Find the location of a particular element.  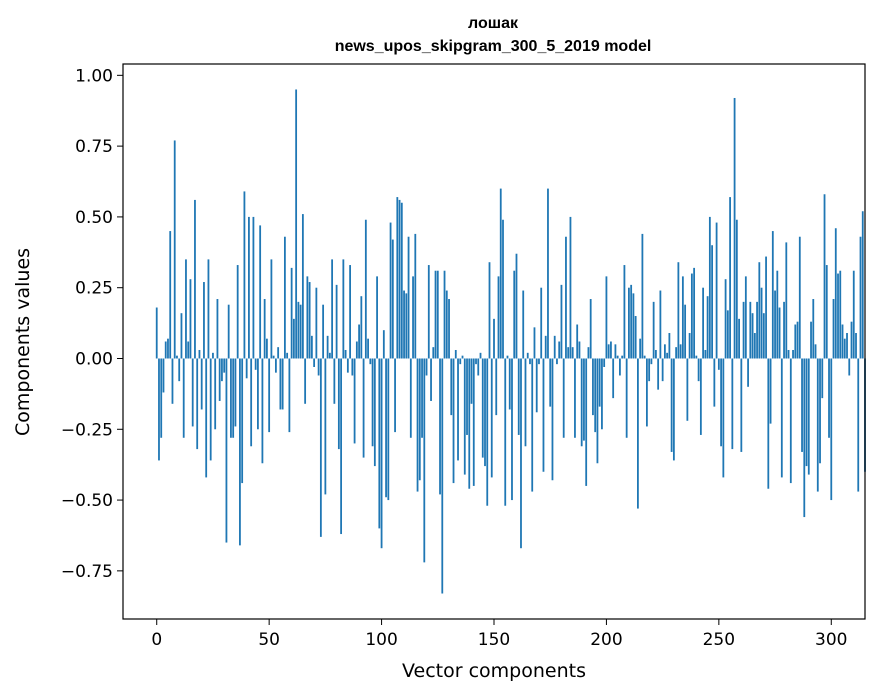

y-tick-label-3: 0.00 is located at coordinates (94, 359).